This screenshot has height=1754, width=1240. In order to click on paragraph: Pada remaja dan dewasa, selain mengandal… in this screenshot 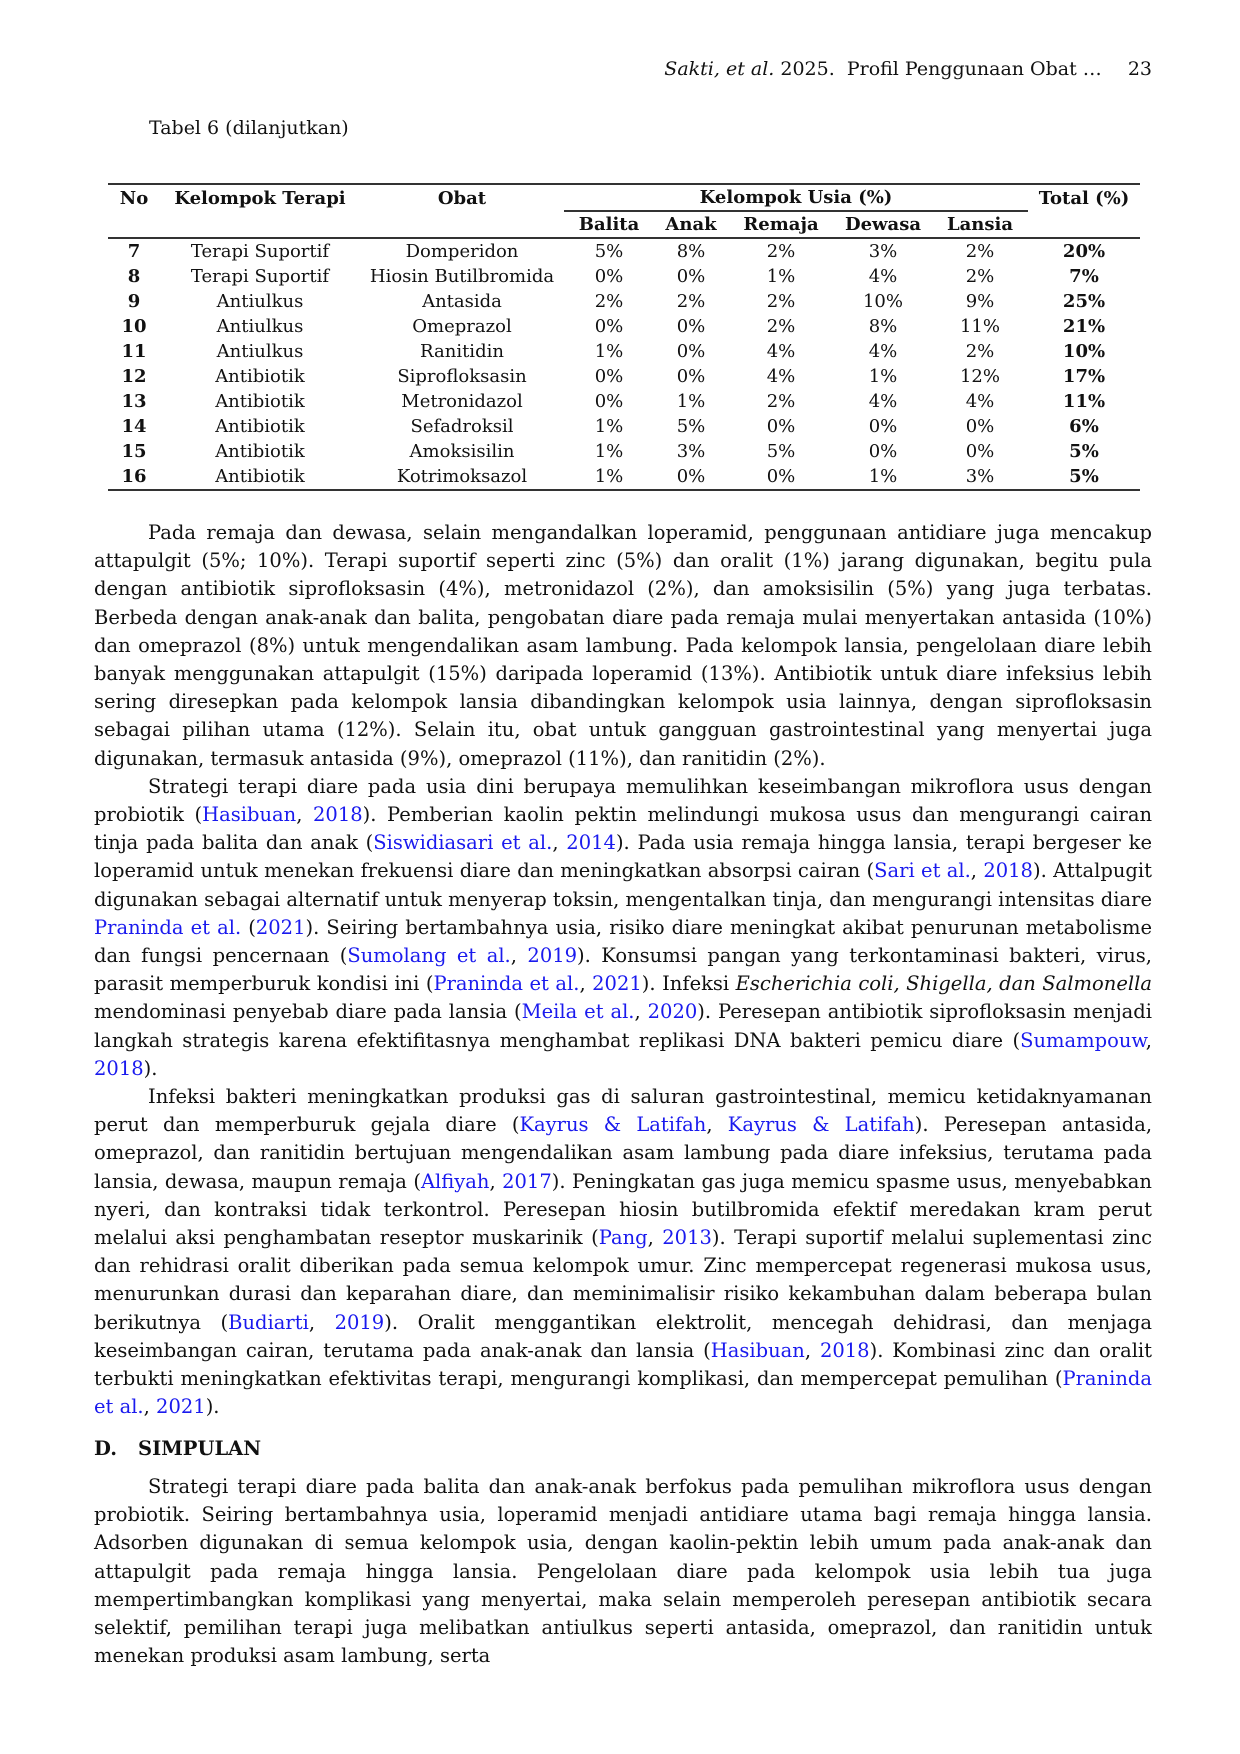, I will do `click(623, 646)`.